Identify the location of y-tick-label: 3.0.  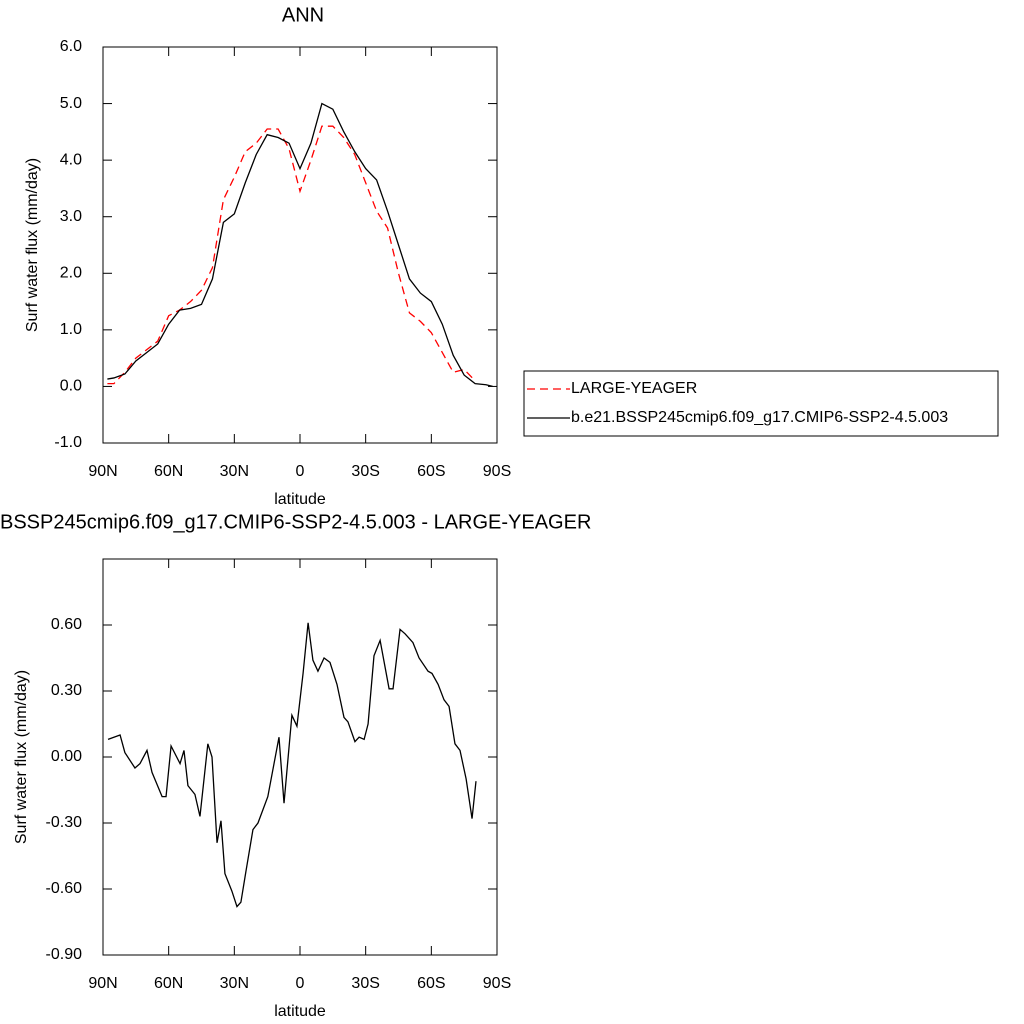
(71, 216).